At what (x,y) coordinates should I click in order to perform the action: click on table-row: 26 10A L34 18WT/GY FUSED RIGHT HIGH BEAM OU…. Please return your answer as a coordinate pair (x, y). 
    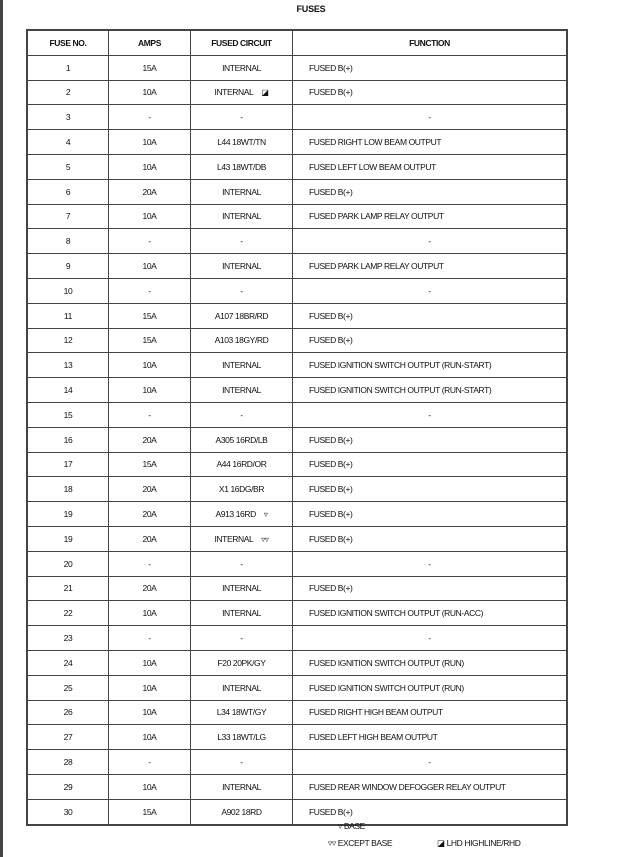
    Looking at the image, I should click on (297, 712).